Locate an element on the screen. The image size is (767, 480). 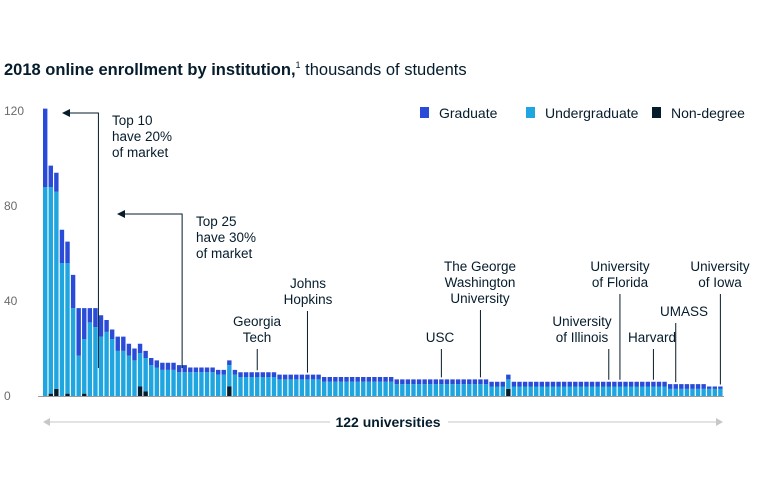
bracket-annotation-text: have 20% is located at coordinates (142, 136).